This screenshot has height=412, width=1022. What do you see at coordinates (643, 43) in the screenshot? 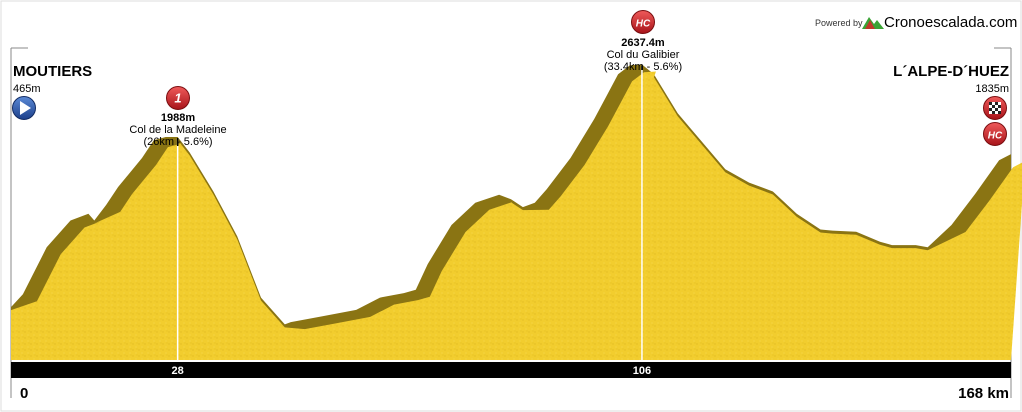
I see `climb-altitude: 2637.4m` at bounding box center [643, 43].